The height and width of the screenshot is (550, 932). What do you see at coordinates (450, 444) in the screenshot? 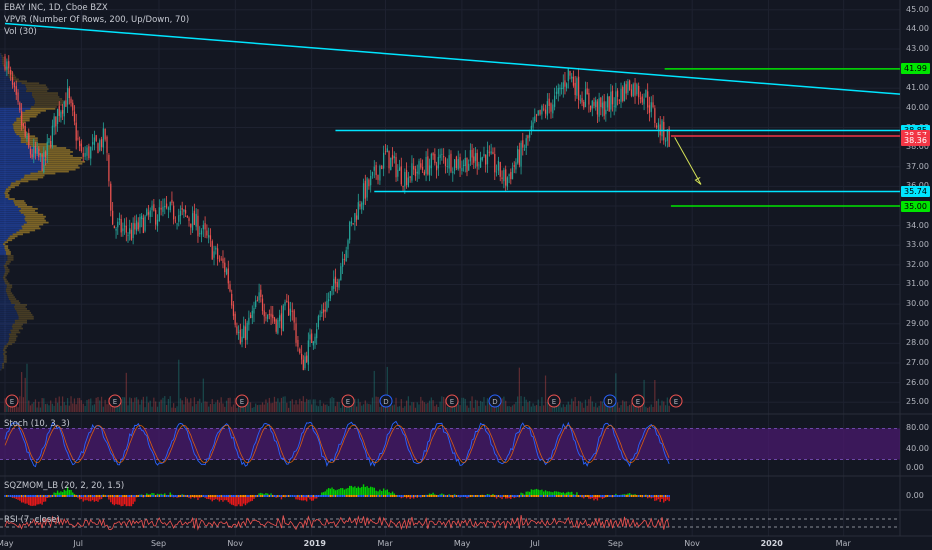
I see `stoch-pane` at bounding box center [450, 444].